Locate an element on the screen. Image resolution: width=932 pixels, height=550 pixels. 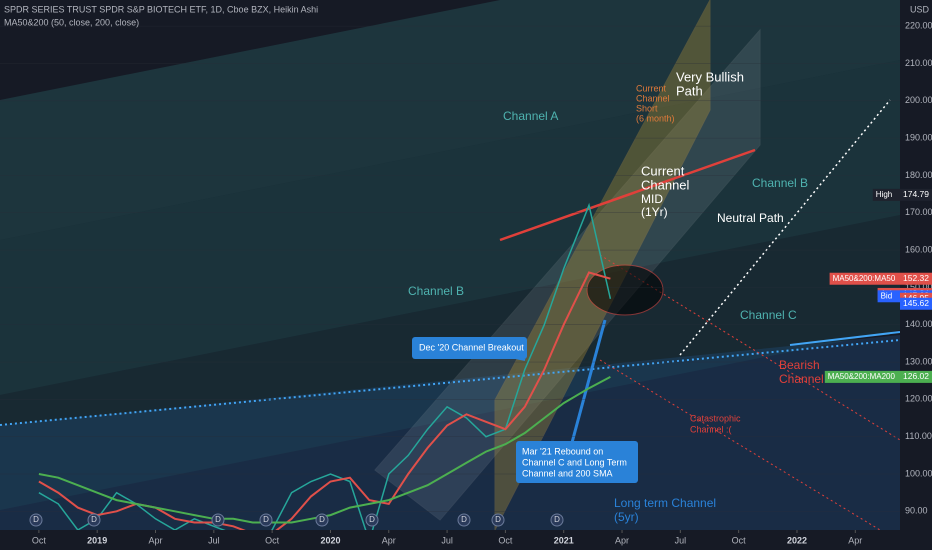
annotation: Dec '20 Channel Breakout is located at coordinates (471, 347).